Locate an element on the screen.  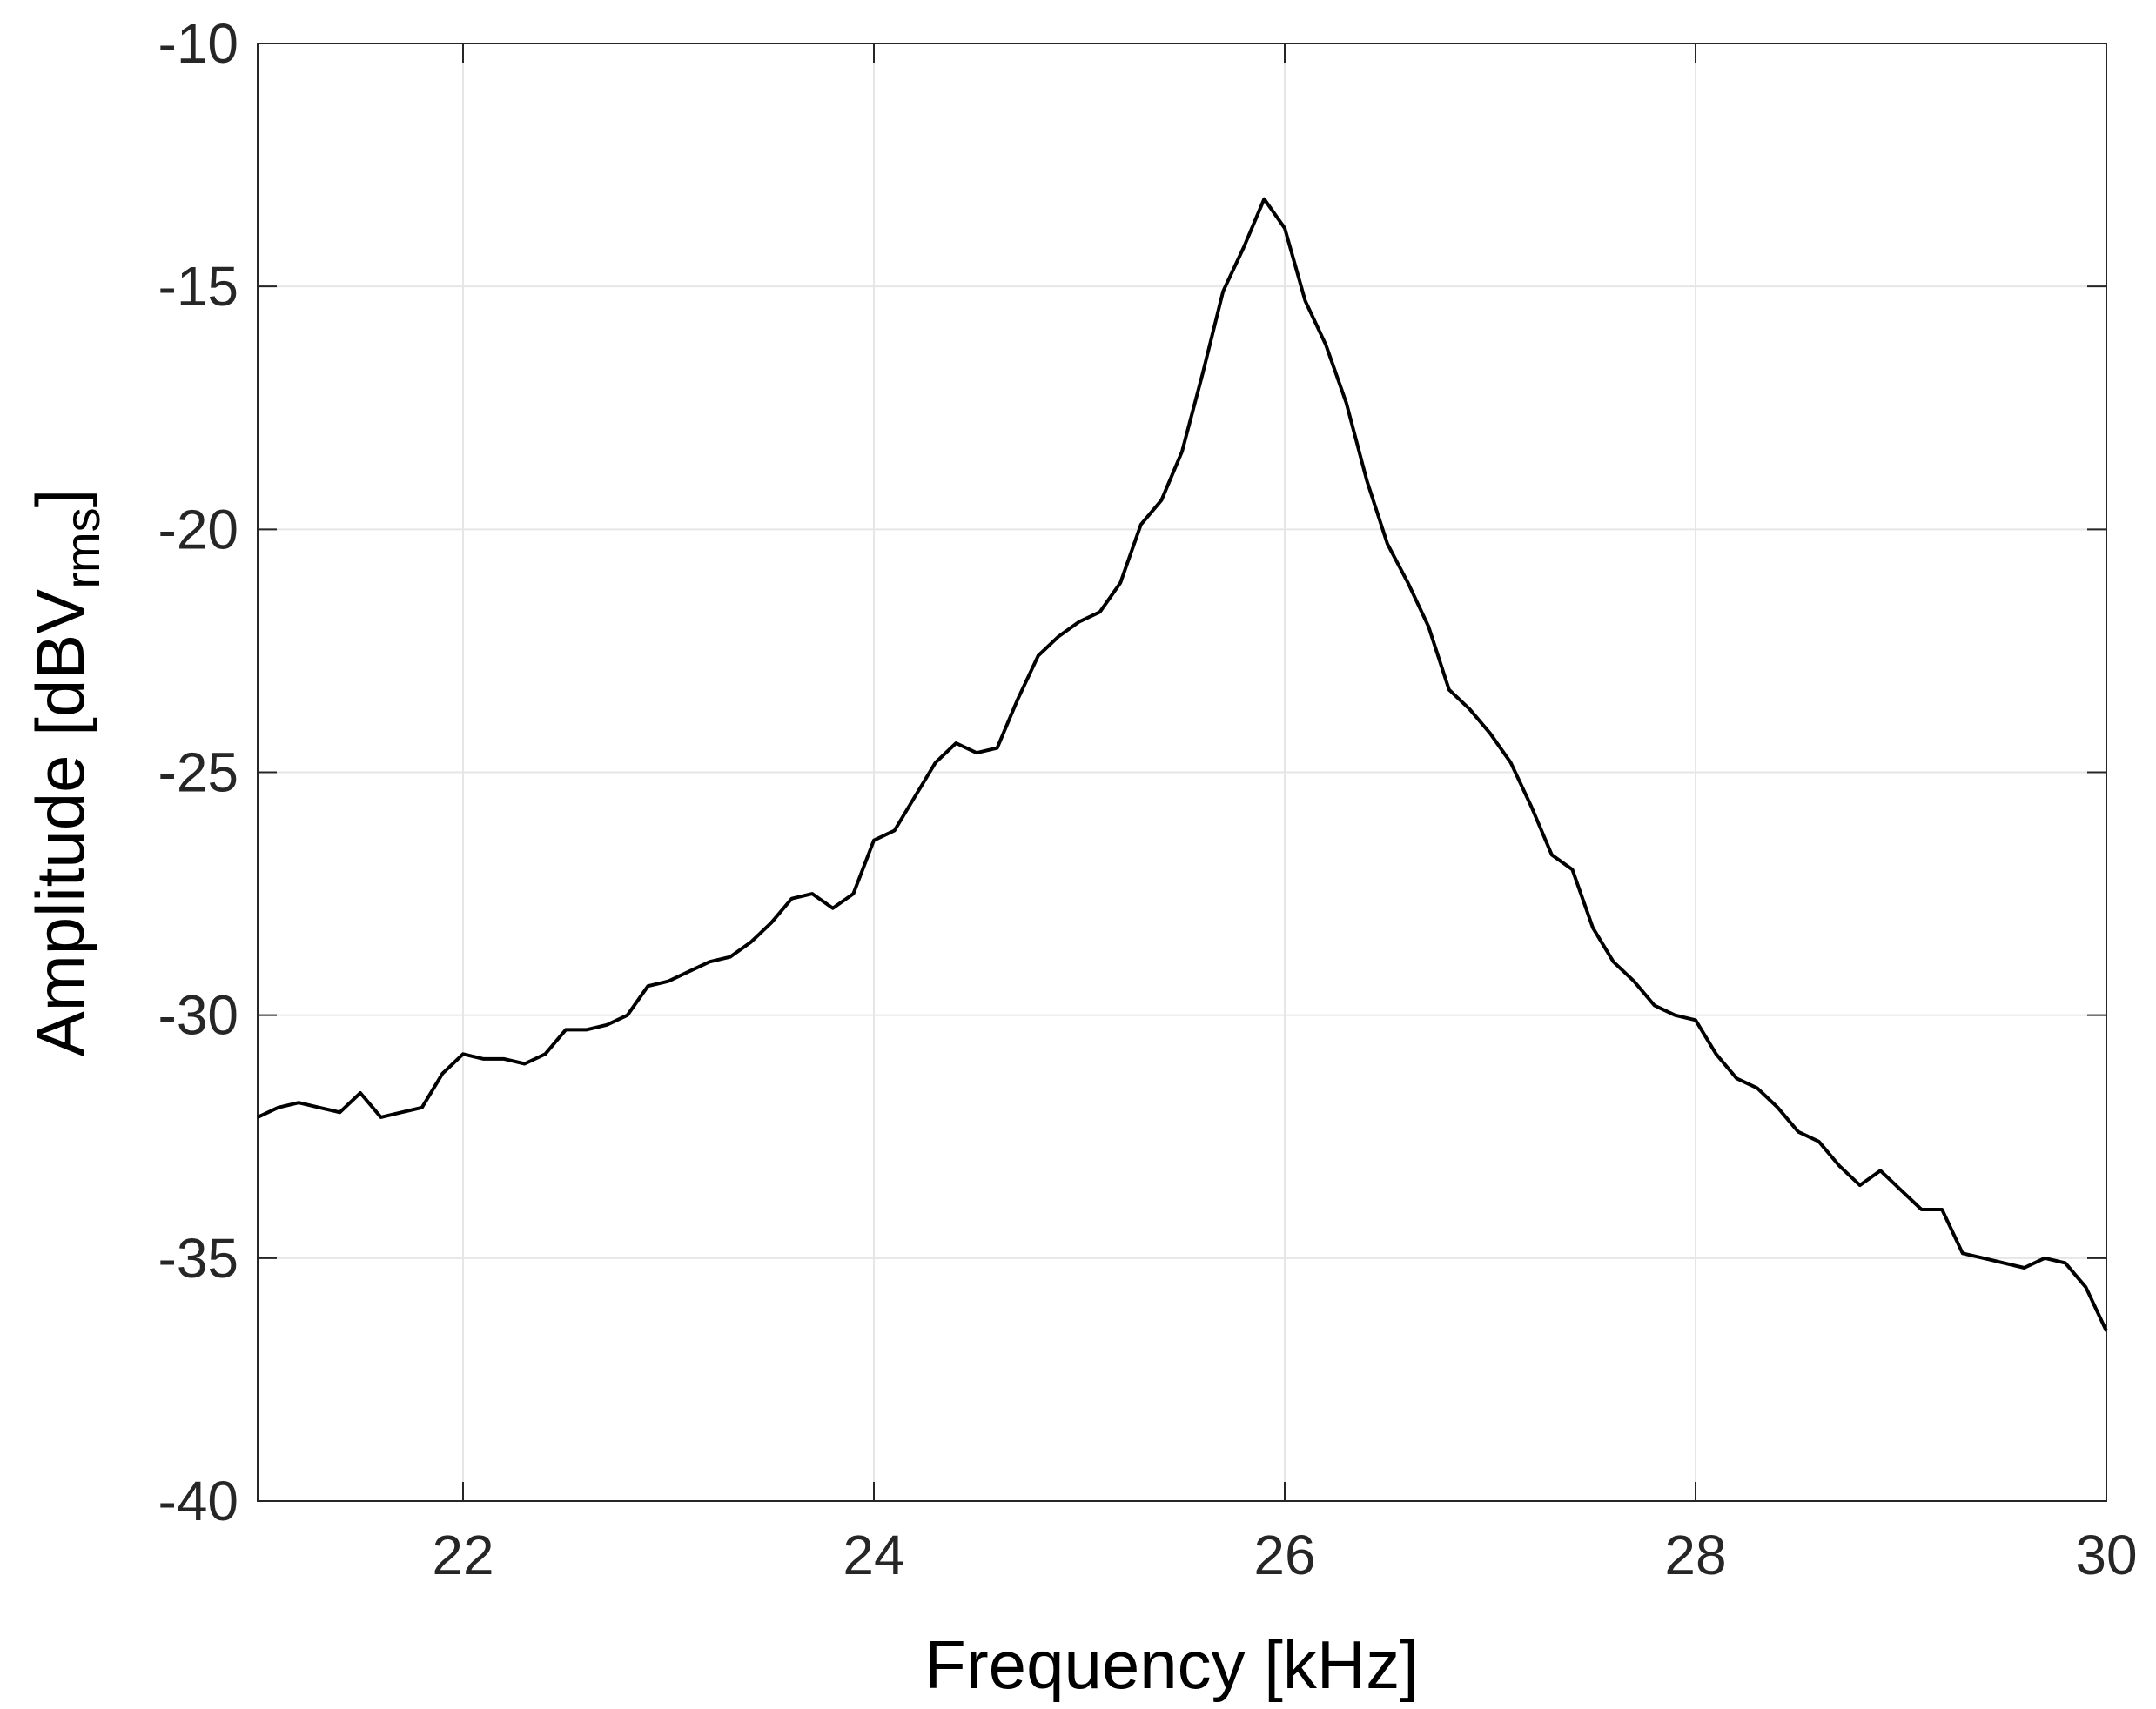
y-axis-label: Amplitude [dBVrms] is located at coordinates (66, 773).